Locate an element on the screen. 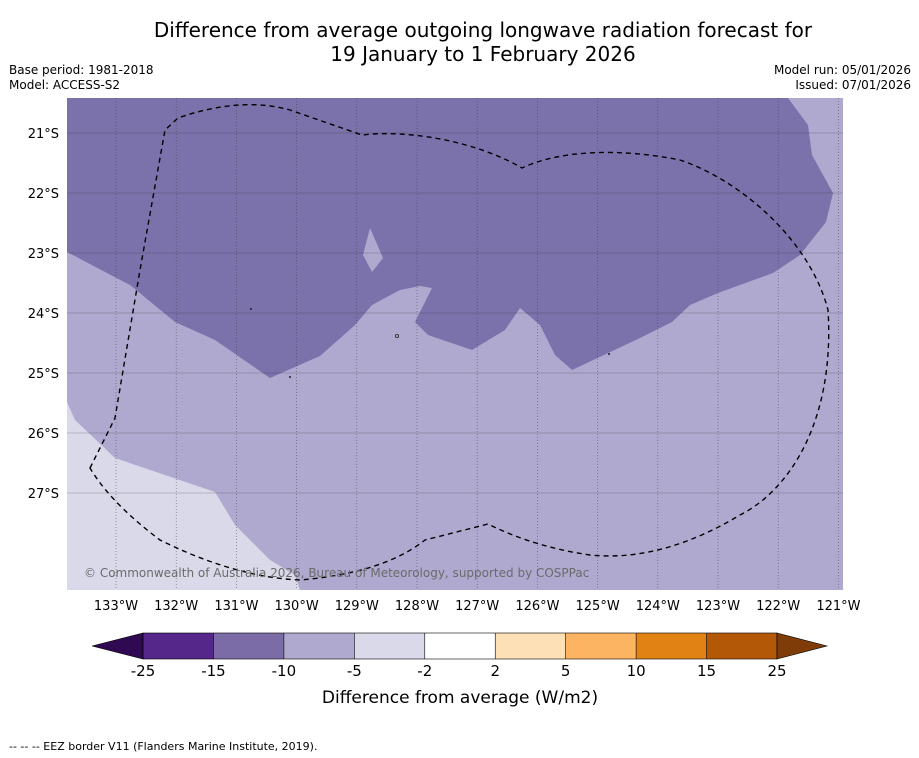  model-run: Model run: 05/01/2026 is located at coordinates (842, 70).